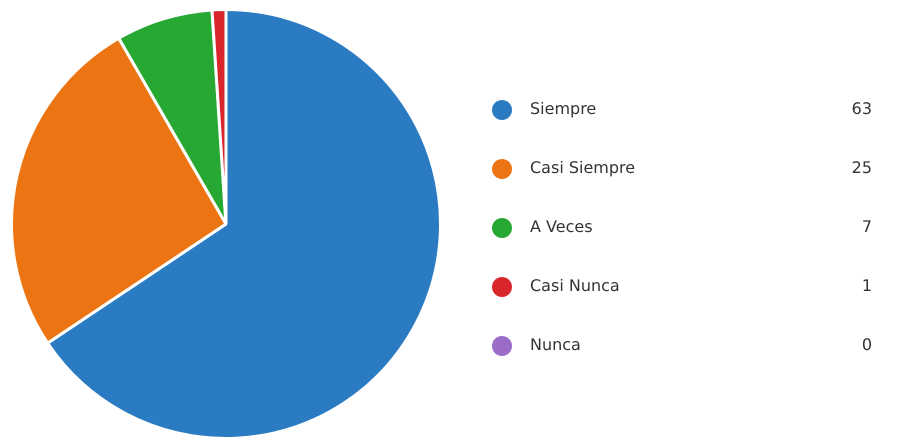 The height and width of the screenshot is (448, 912). What do you see at coordinates (555, 344) in the screenshot?
I see `legend-label: Nunca` at bounding box center [555, 344].